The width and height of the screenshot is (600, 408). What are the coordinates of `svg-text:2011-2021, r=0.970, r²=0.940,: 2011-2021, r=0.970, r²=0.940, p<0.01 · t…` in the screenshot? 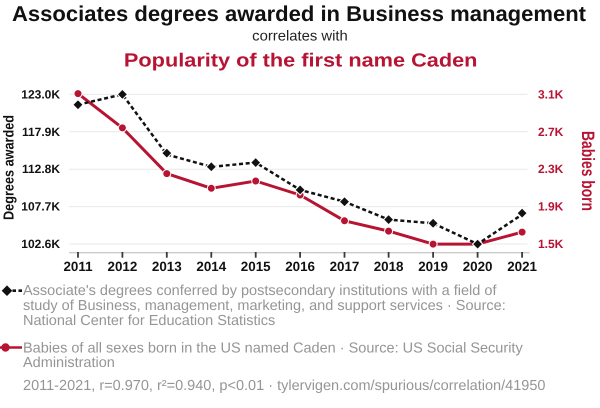 It's located at (284, 386).